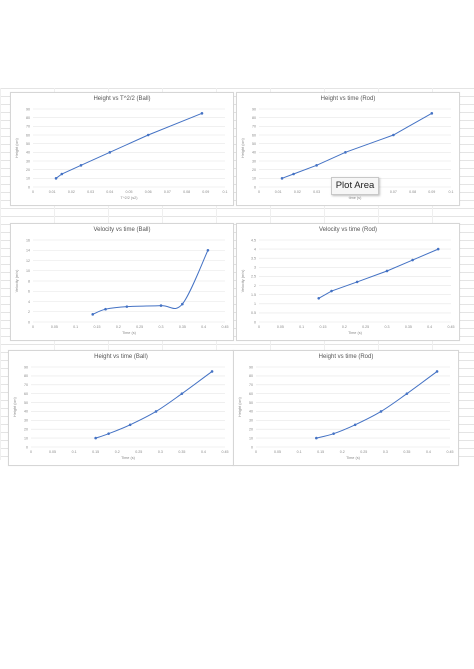  Describe the element at coordinates (251, 412) in the screenshot. I see `y-tick-label: 40` at that location.